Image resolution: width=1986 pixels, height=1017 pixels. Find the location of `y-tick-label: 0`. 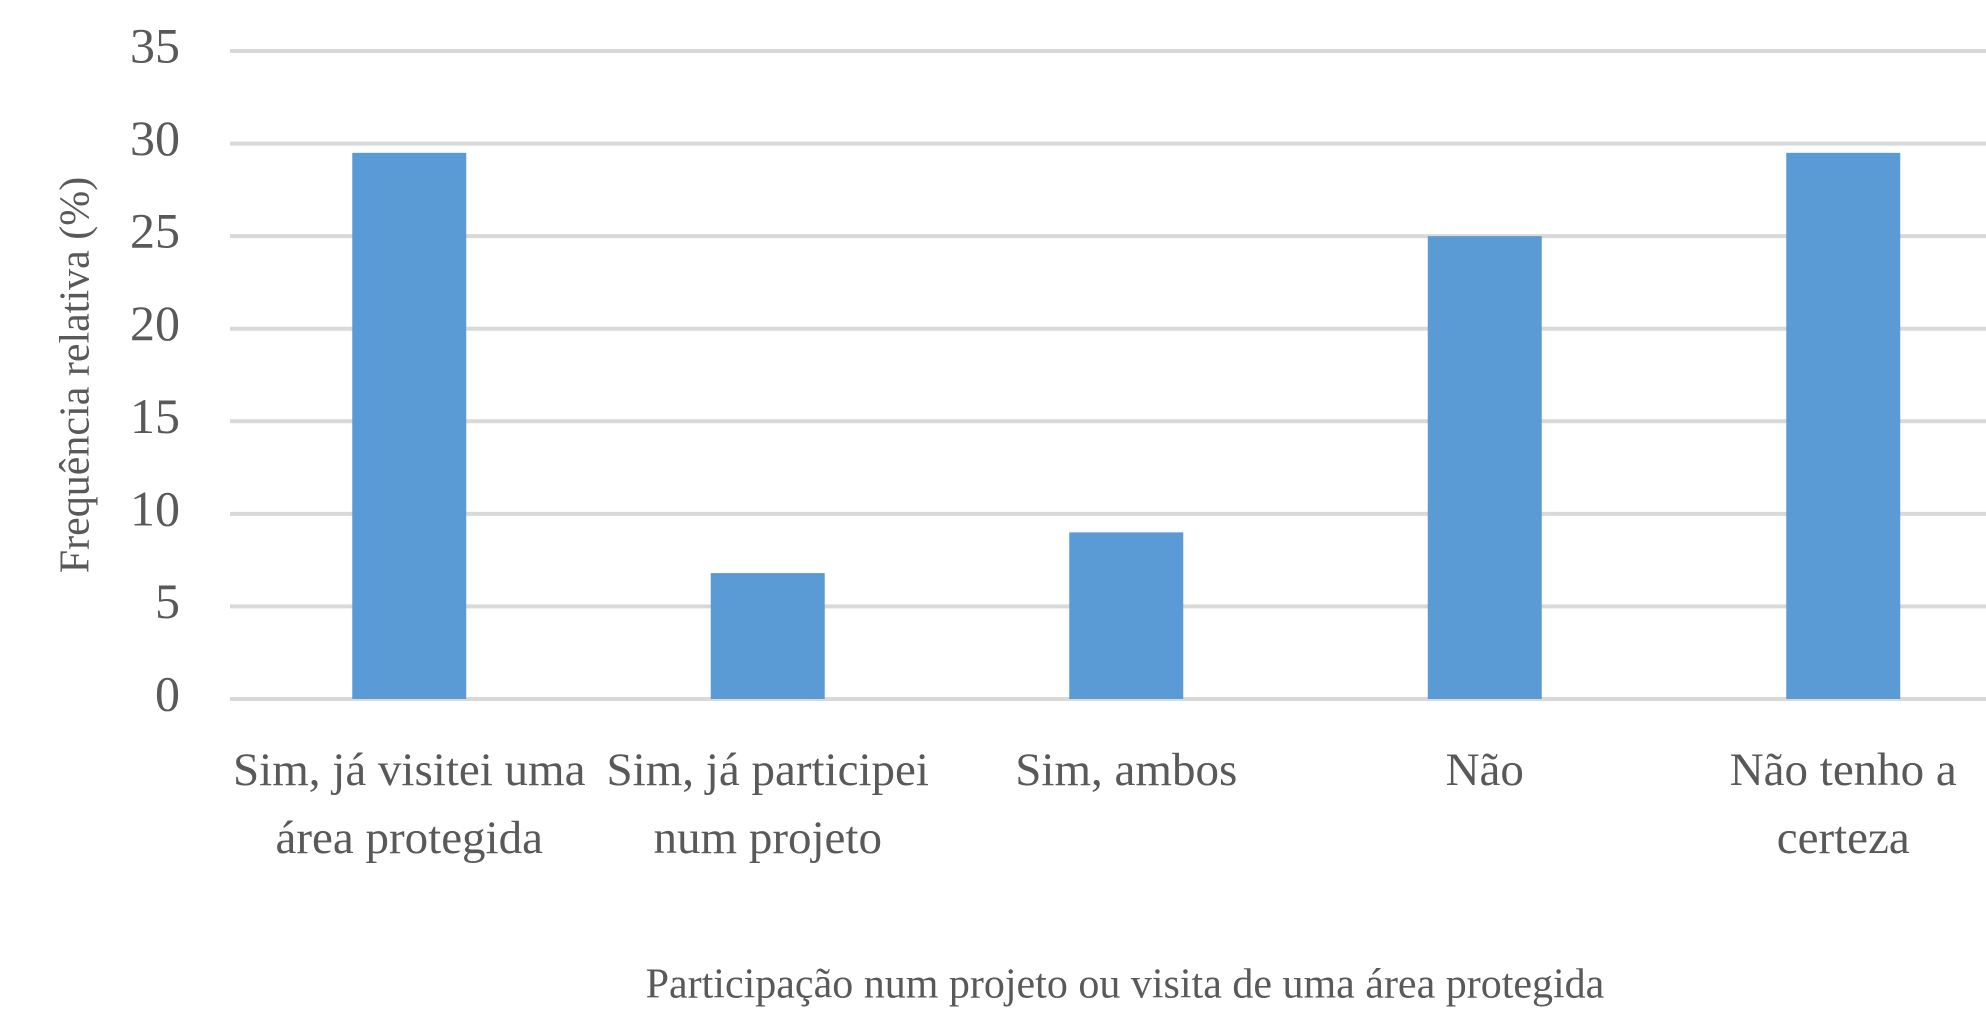

y-tick-label: 0 is located at coordinates (167, 693).